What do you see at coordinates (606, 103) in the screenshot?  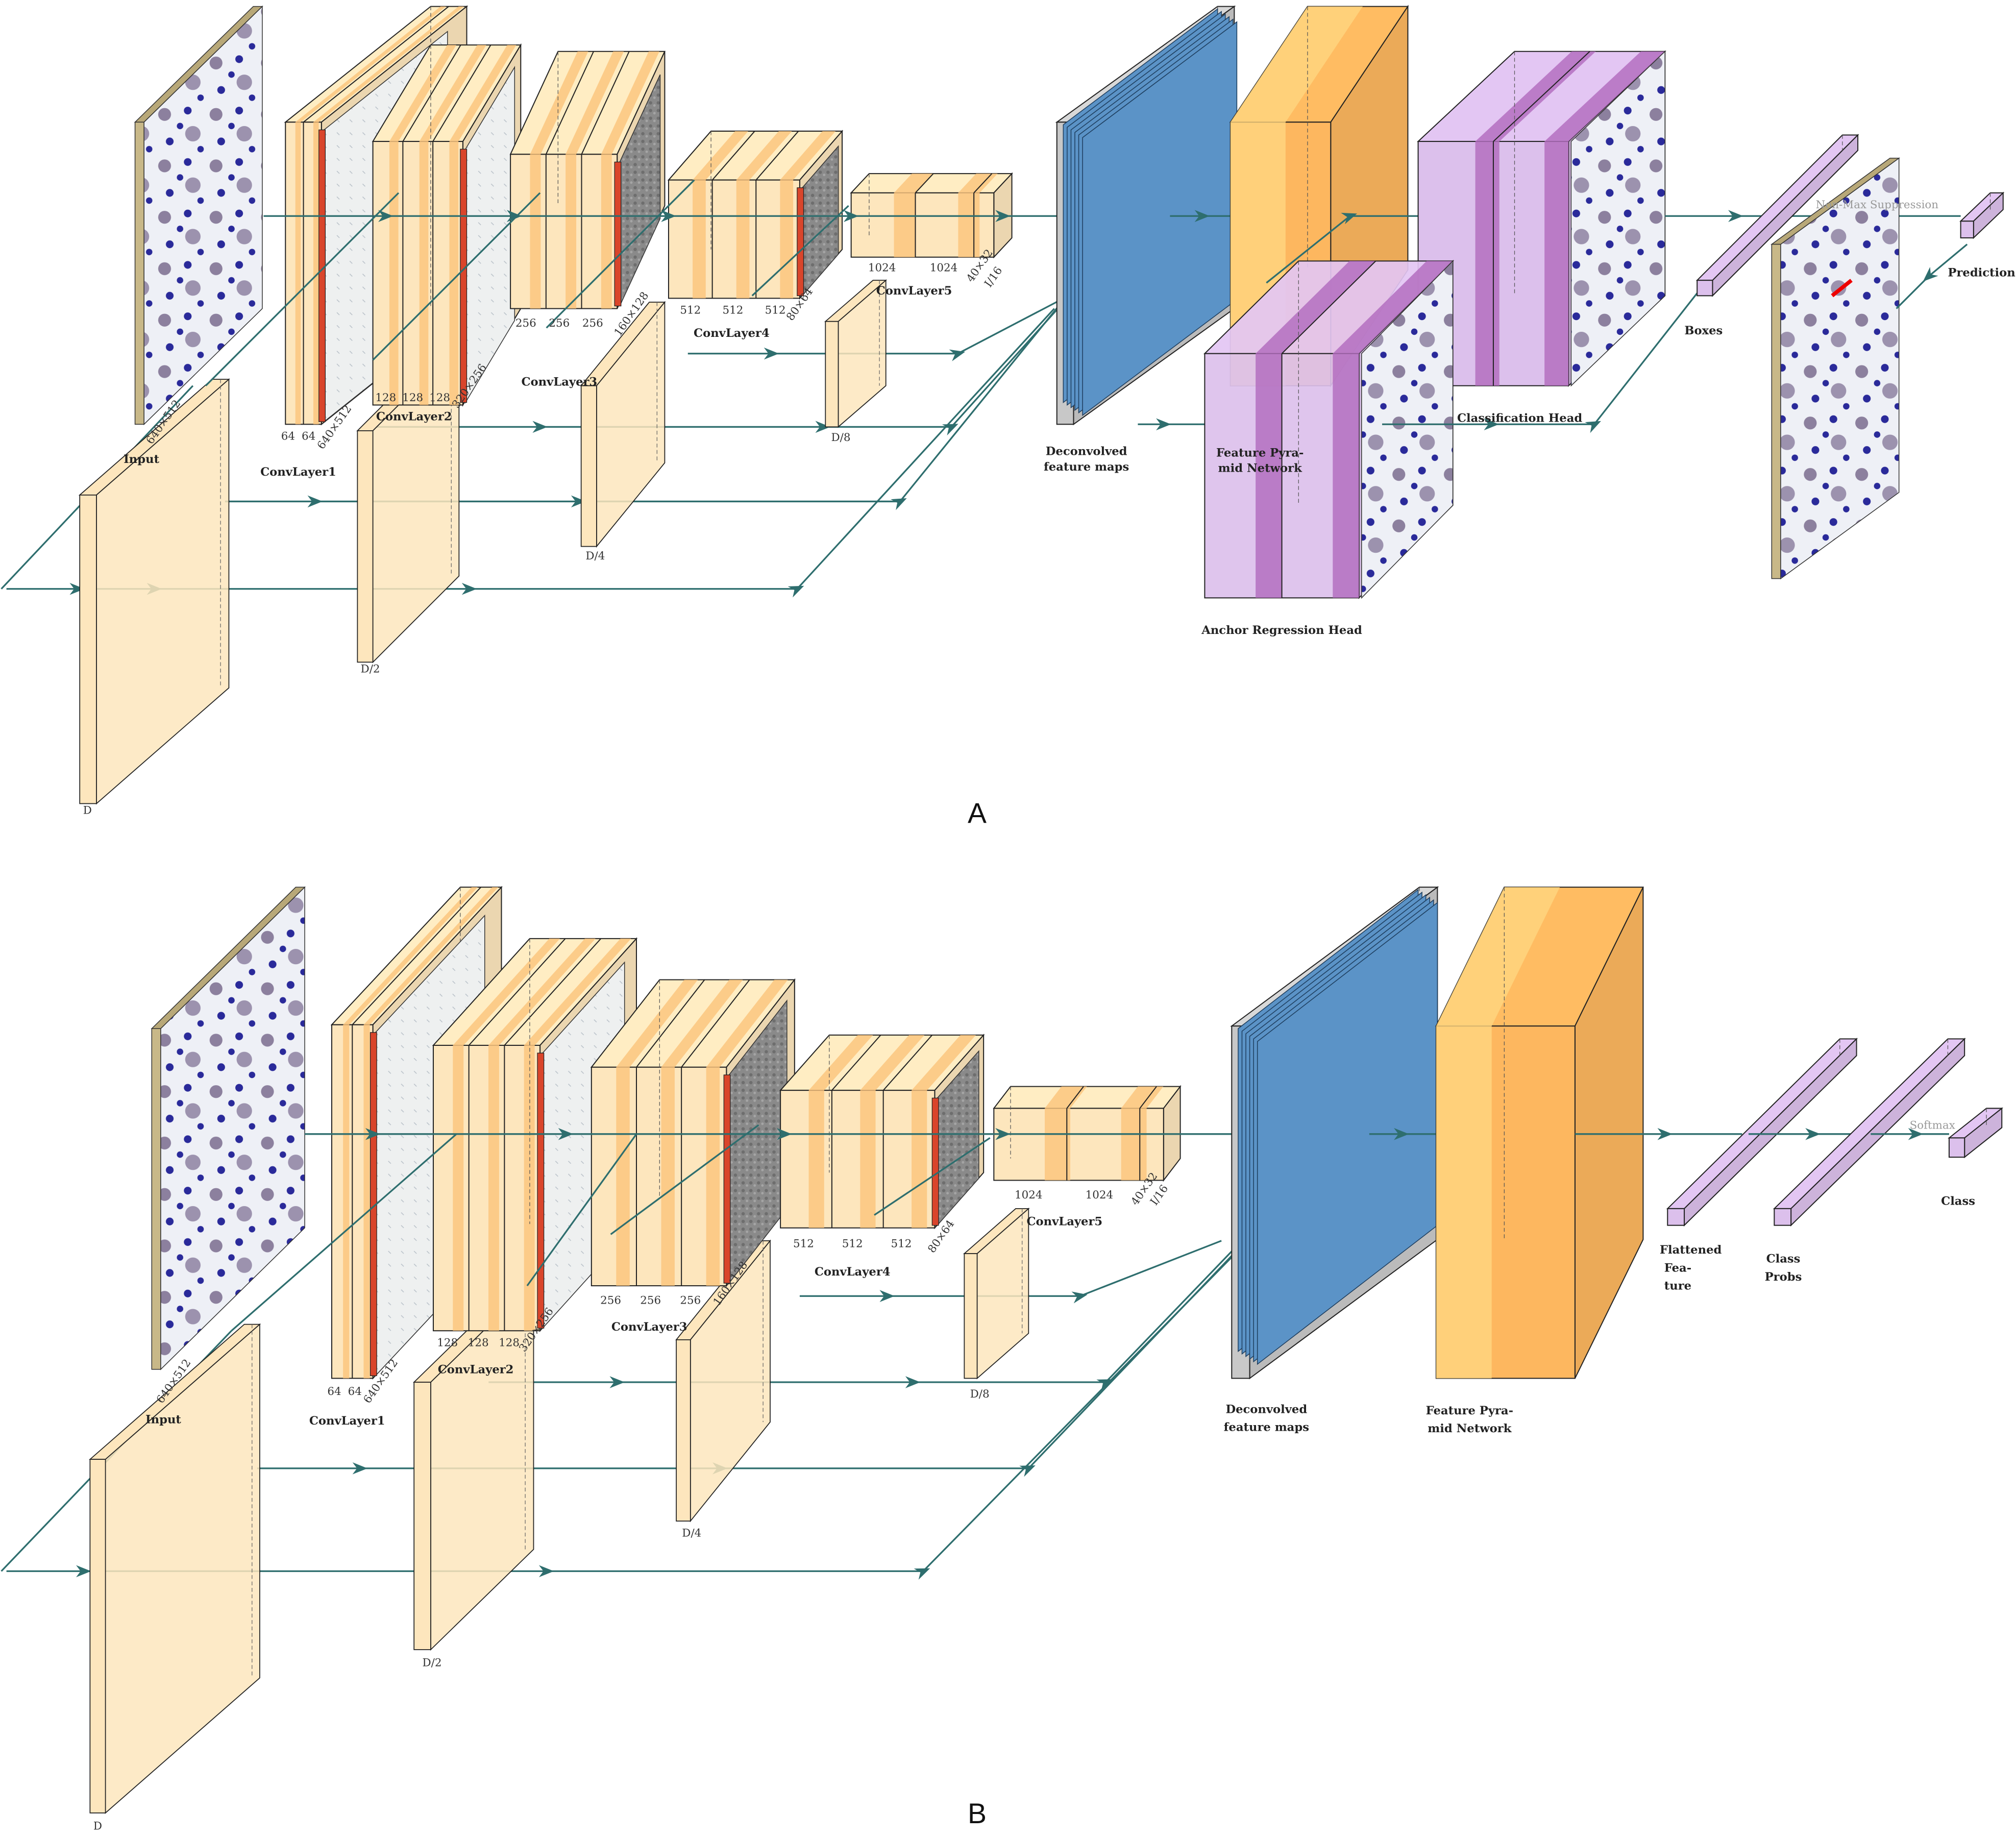 I see `conv3-divider` at bounding box center [606, 103].